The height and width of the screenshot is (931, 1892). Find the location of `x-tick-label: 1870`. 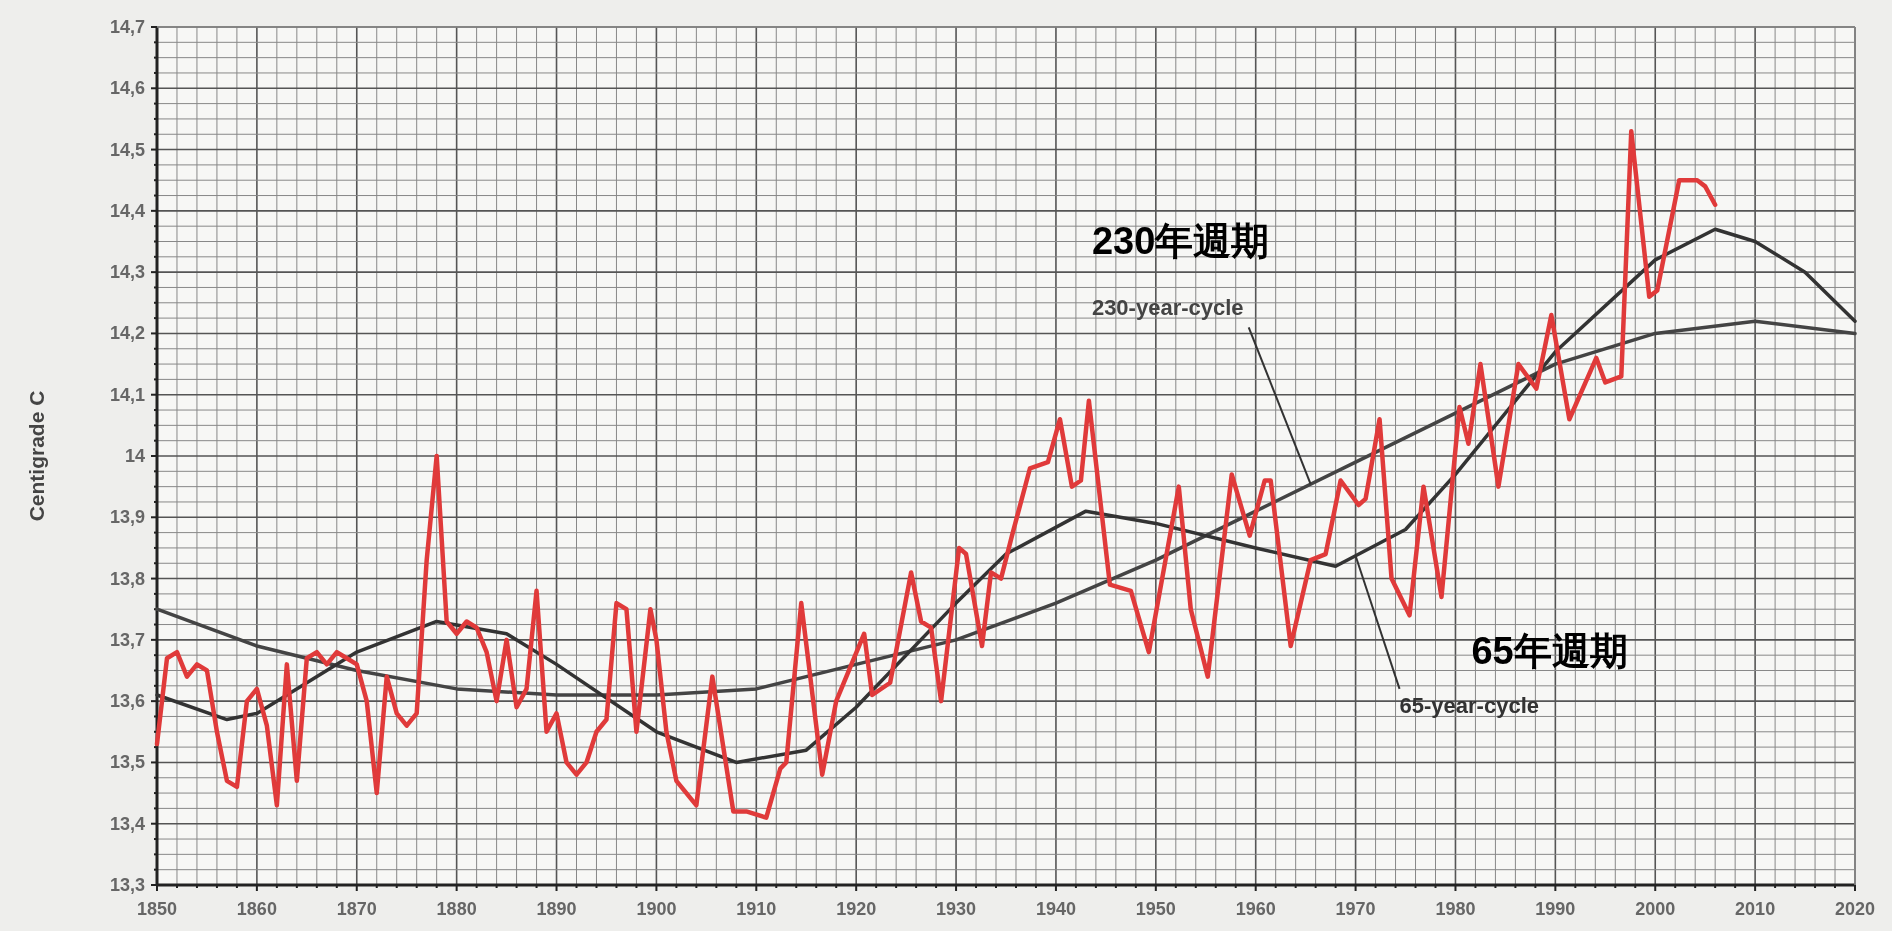

x-tick-label: 1870 is located at coordinates (356, 909).